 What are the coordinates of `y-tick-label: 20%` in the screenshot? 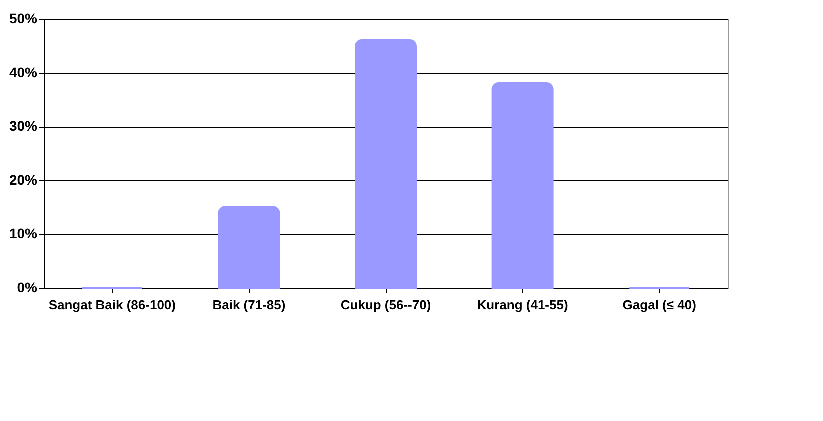 It's located at (23, 180).